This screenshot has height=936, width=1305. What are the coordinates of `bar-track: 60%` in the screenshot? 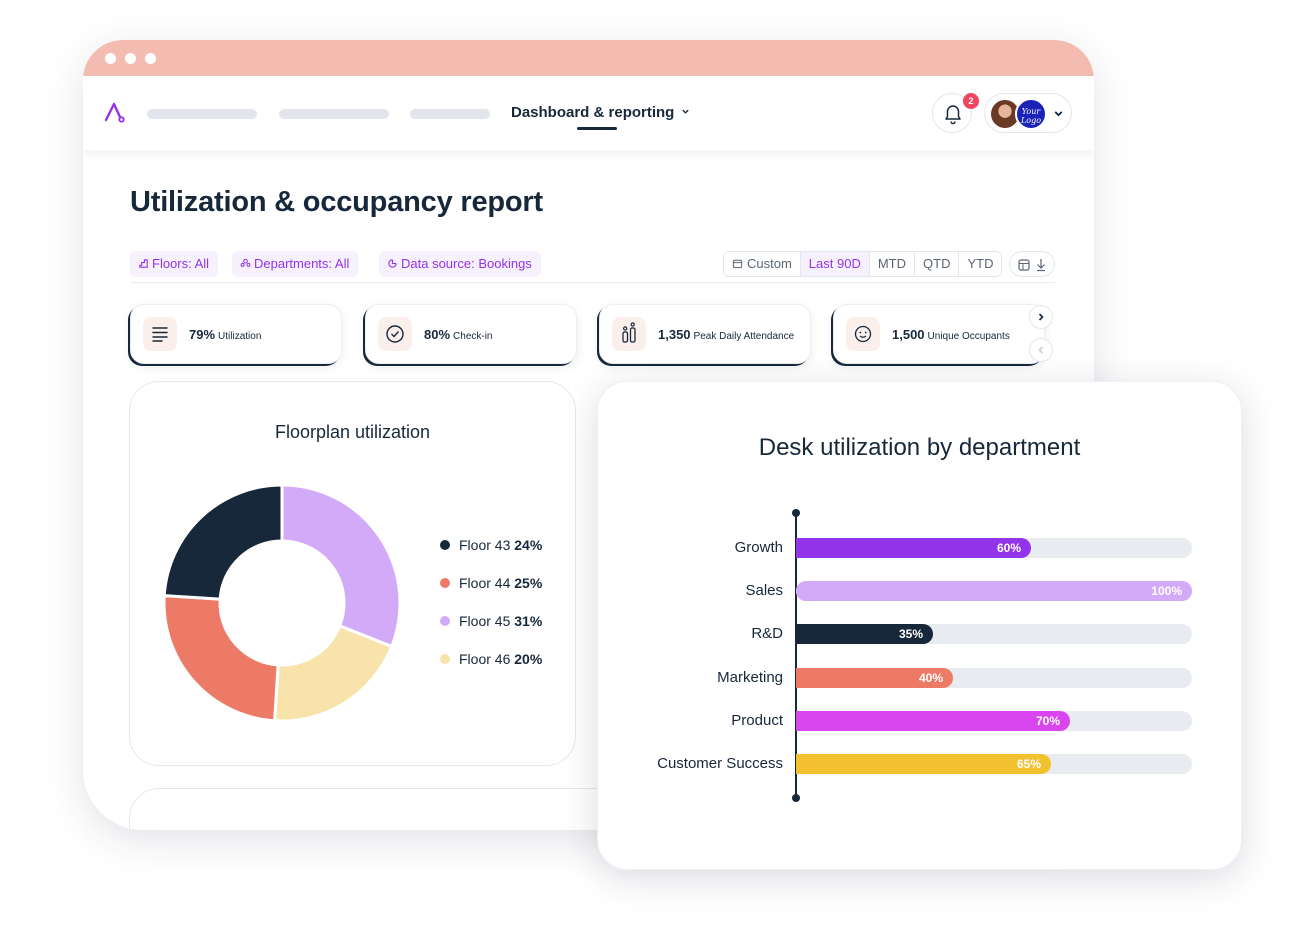 It's located at (994, 548).